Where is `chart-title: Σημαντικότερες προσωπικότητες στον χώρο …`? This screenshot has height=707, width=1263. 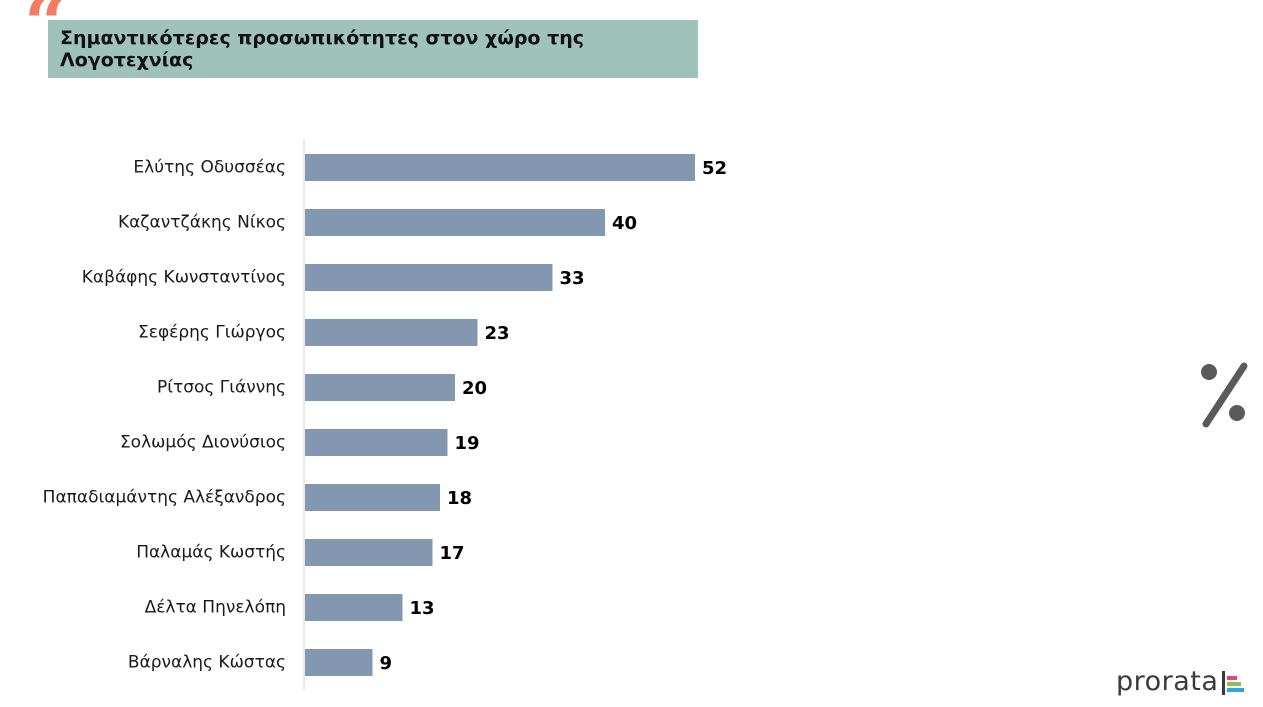
chart-title: Σημαντικότερες προσωπικότητες στον χώρο … is located at coordinates (322, 49).